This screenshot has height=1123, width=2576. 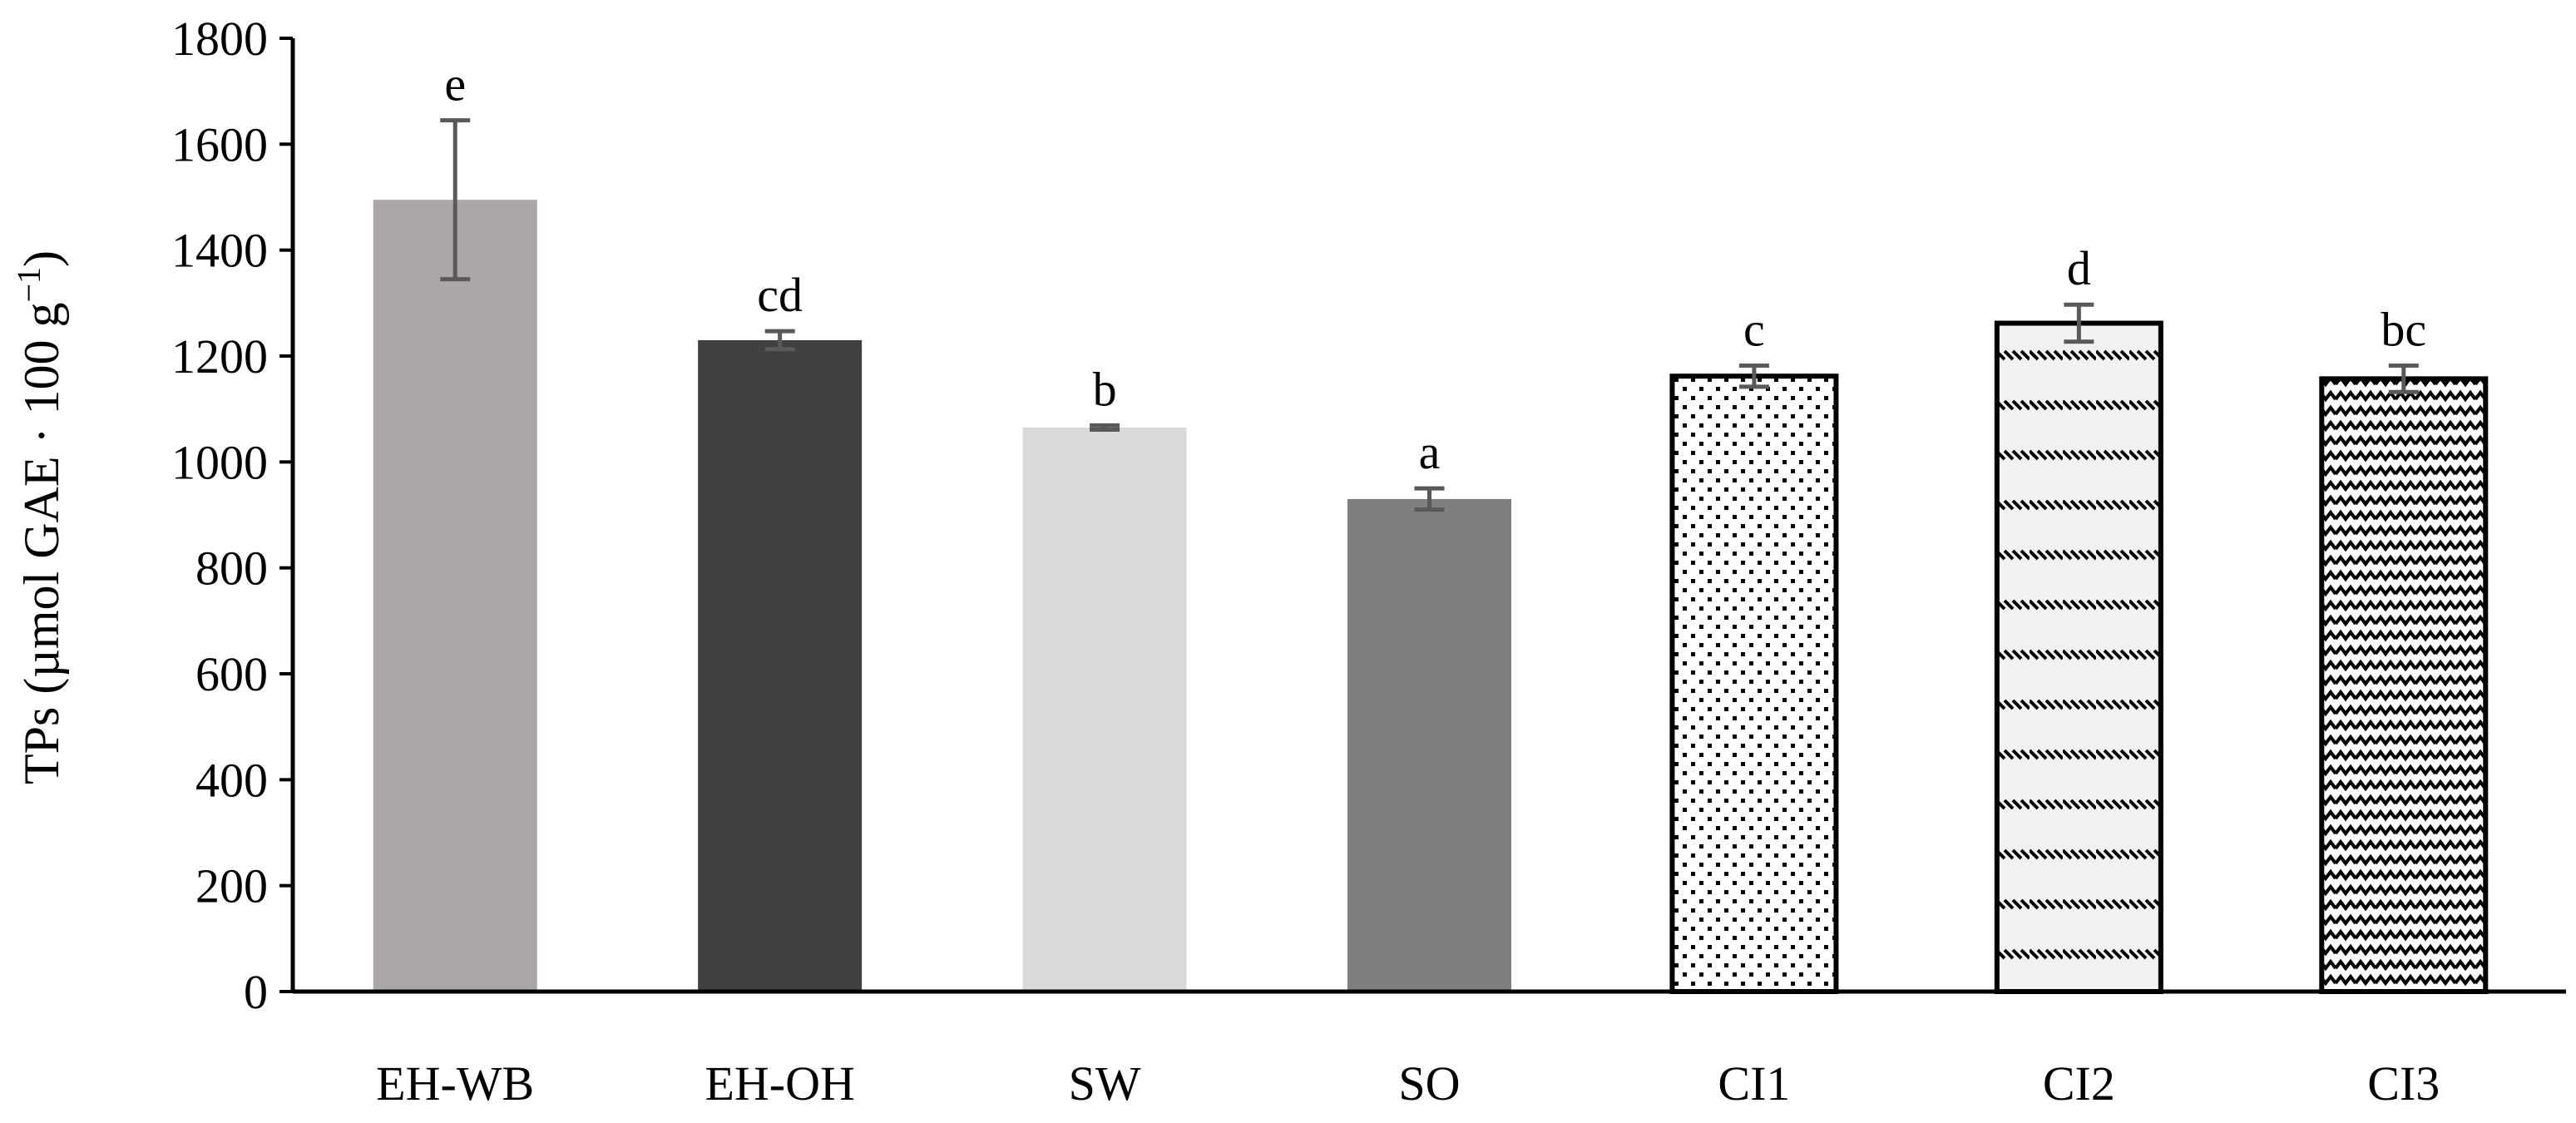 I want to click on x-category-label: EH-OH, so click(x=779, y=1083).